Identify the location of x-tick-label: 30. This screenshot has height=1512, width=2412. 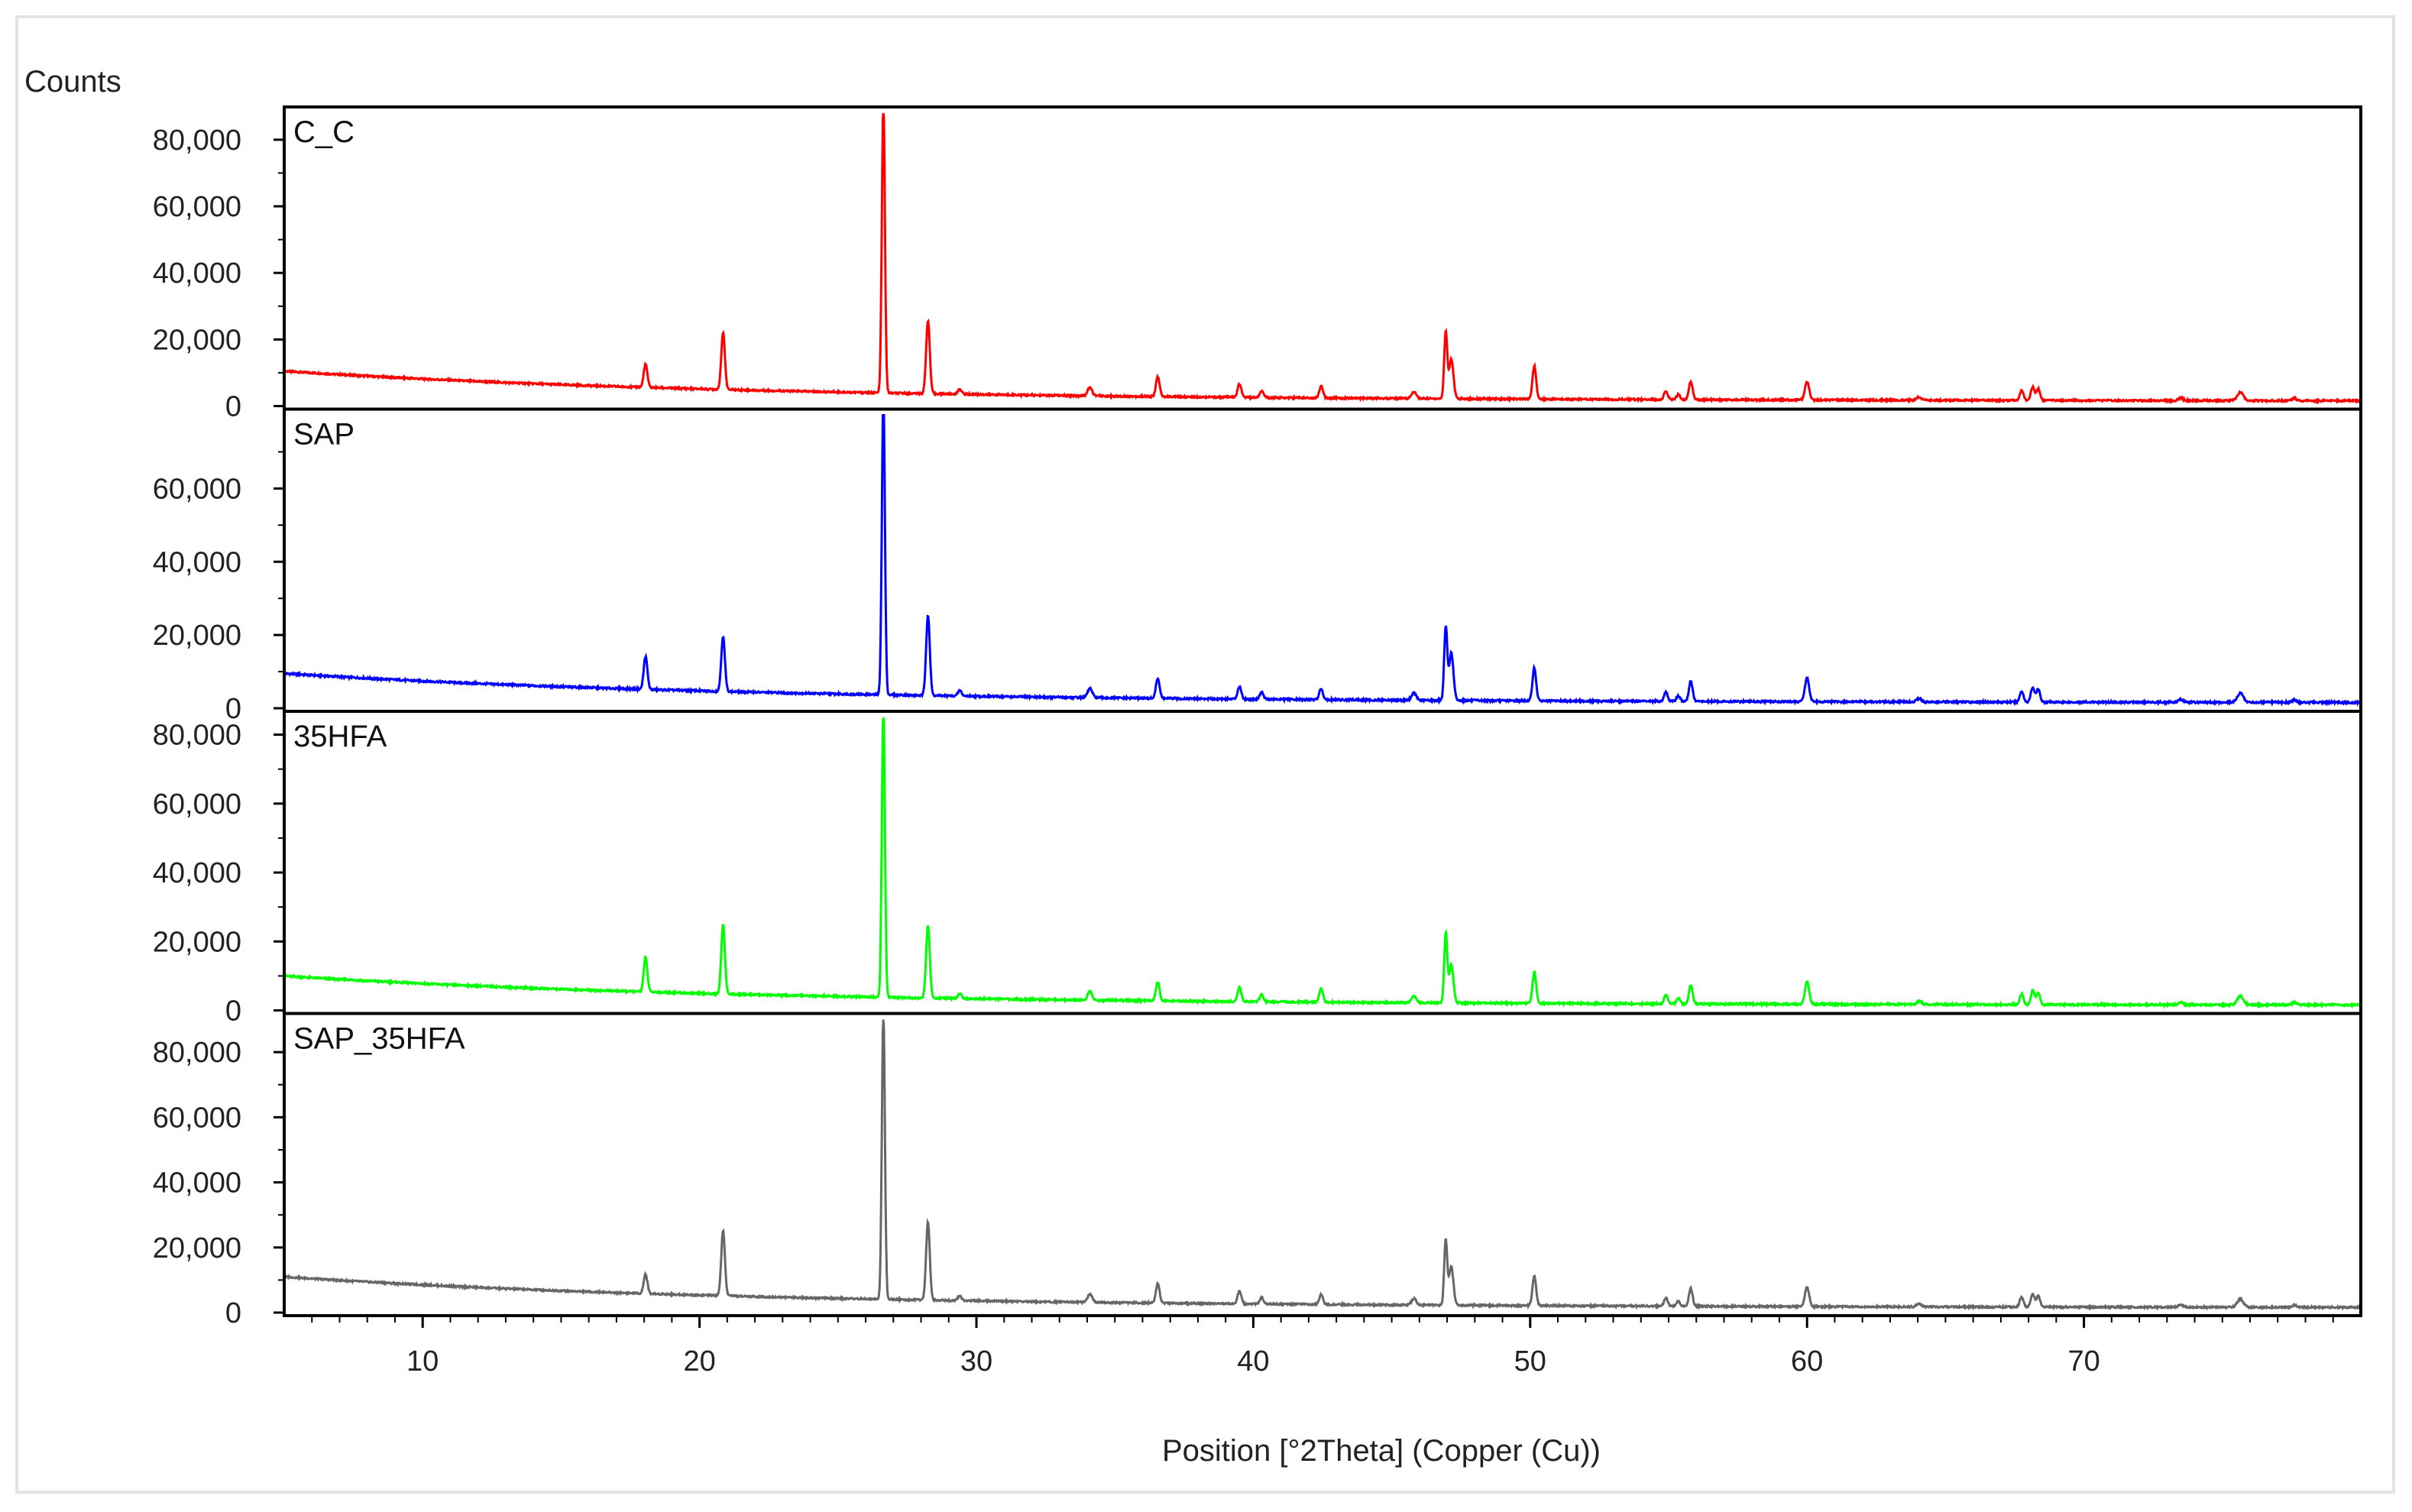
(976, 1362).